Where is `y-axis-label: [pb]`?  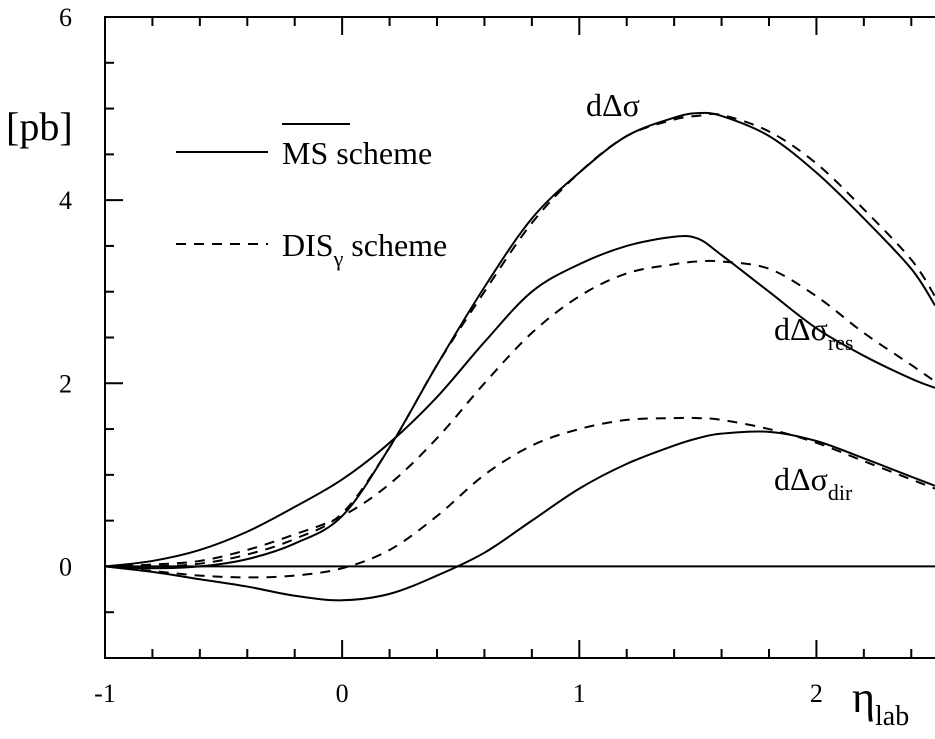 y-axis-label: [pb] is located at coordinates (39, 126).